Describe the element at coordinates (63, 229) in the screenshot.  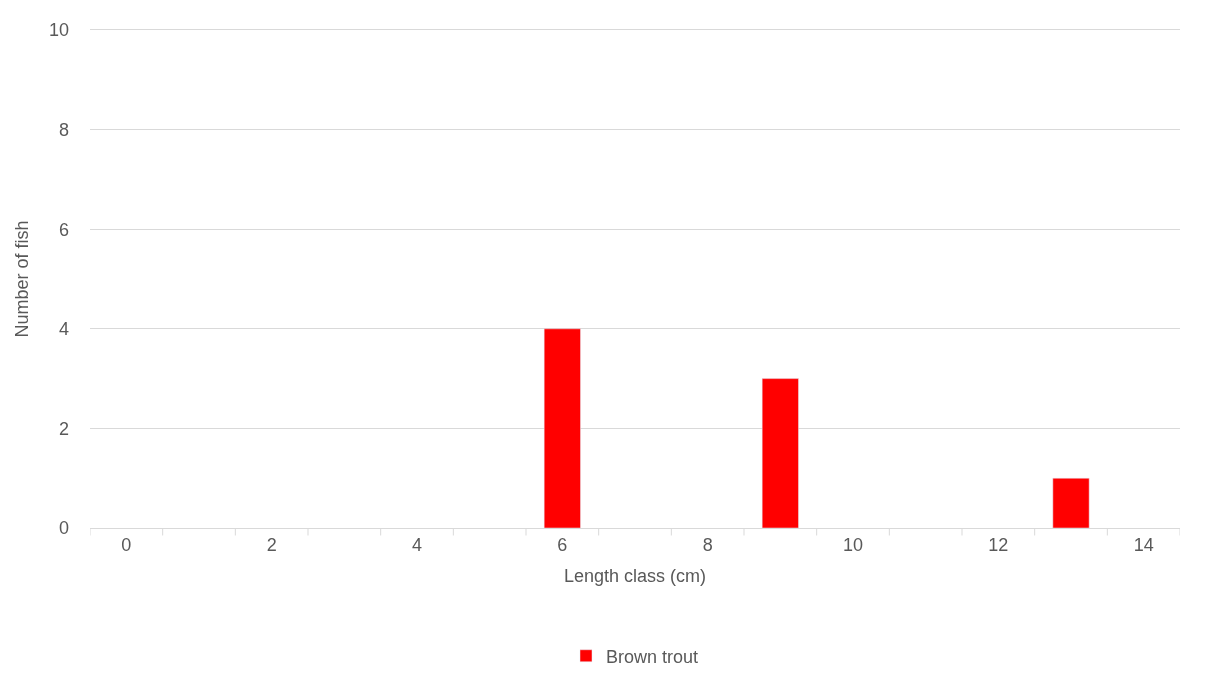
I see `y-tick-label: 6` at that location.